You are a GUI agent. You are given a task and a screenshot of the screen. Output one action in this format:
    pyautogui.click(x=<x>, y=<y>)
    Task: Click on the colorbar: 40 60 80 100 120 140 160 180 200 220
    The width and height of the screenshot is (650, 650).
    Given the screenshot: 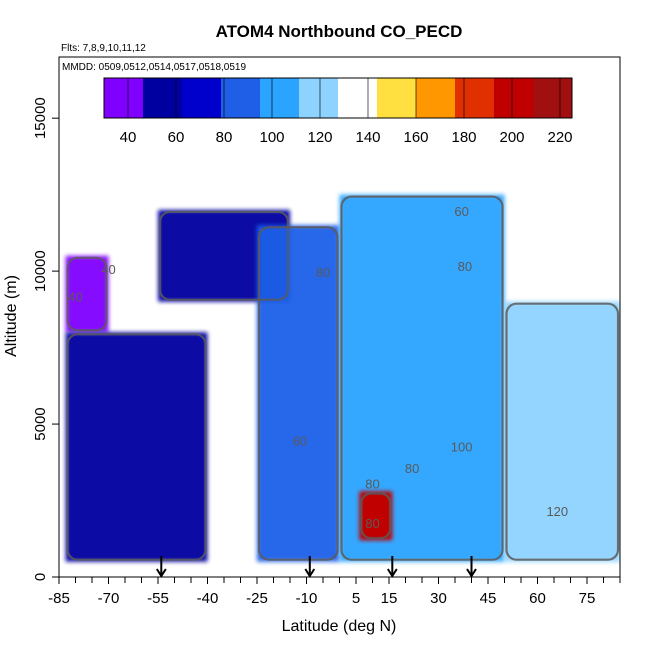 What is the action you would take?
    pyautogui.click(x=338, y=111)
    